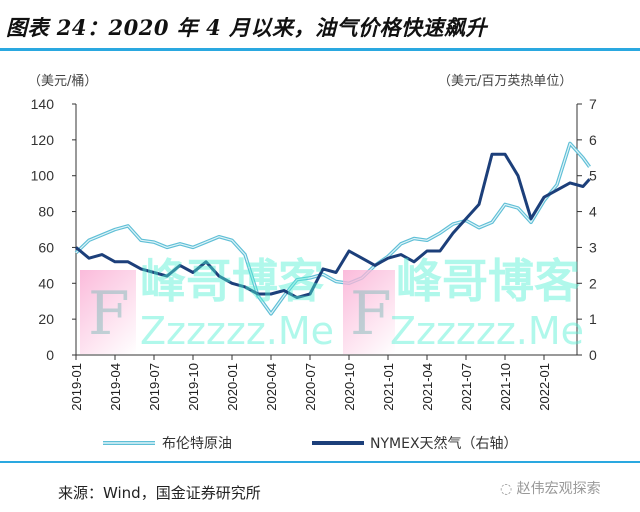 The image size is (640, 512). I want to click on x-tick-label: 2022-01, so click(544, 387).